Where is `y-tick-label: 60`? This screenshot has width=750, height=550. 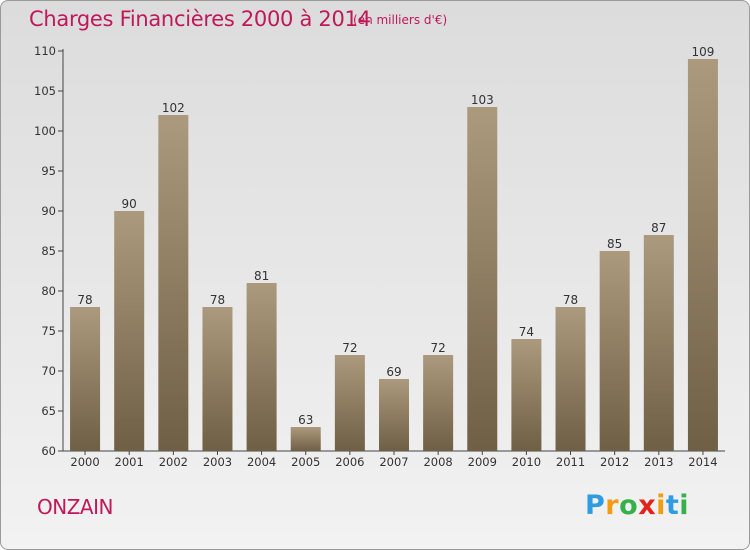 y-tick-label: 60 is located at coordinates (48, 451).